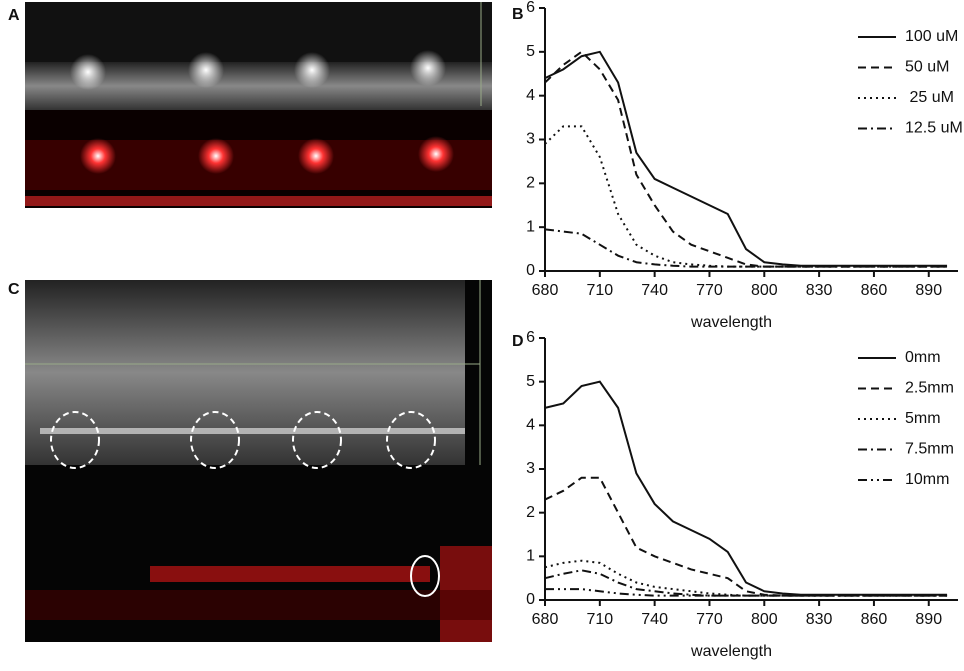 This screenshot has height=671, width=964. Describe the element at coordinates (929, 97) in the screenshot. I see `legend-label: 25 uM` at that location.